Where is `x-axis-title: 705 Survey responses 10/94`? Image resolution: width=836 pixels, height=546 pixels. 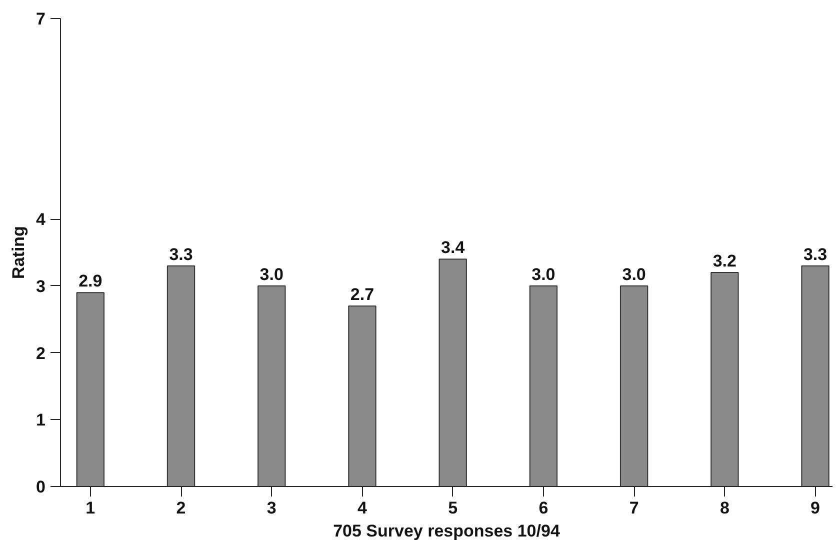
x-axis-title: 705 Survey responses 10/94 is located at coordinates (446, 531).